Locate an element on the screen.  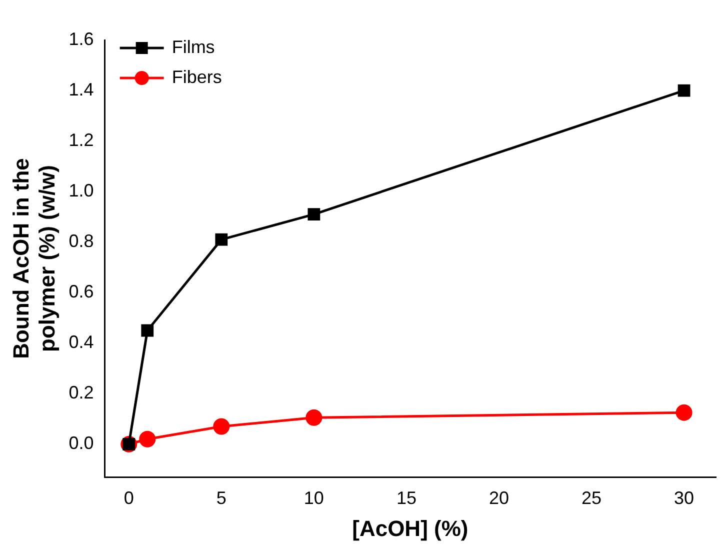
x-tick-label: 15 is located at coordinates (406, 498).